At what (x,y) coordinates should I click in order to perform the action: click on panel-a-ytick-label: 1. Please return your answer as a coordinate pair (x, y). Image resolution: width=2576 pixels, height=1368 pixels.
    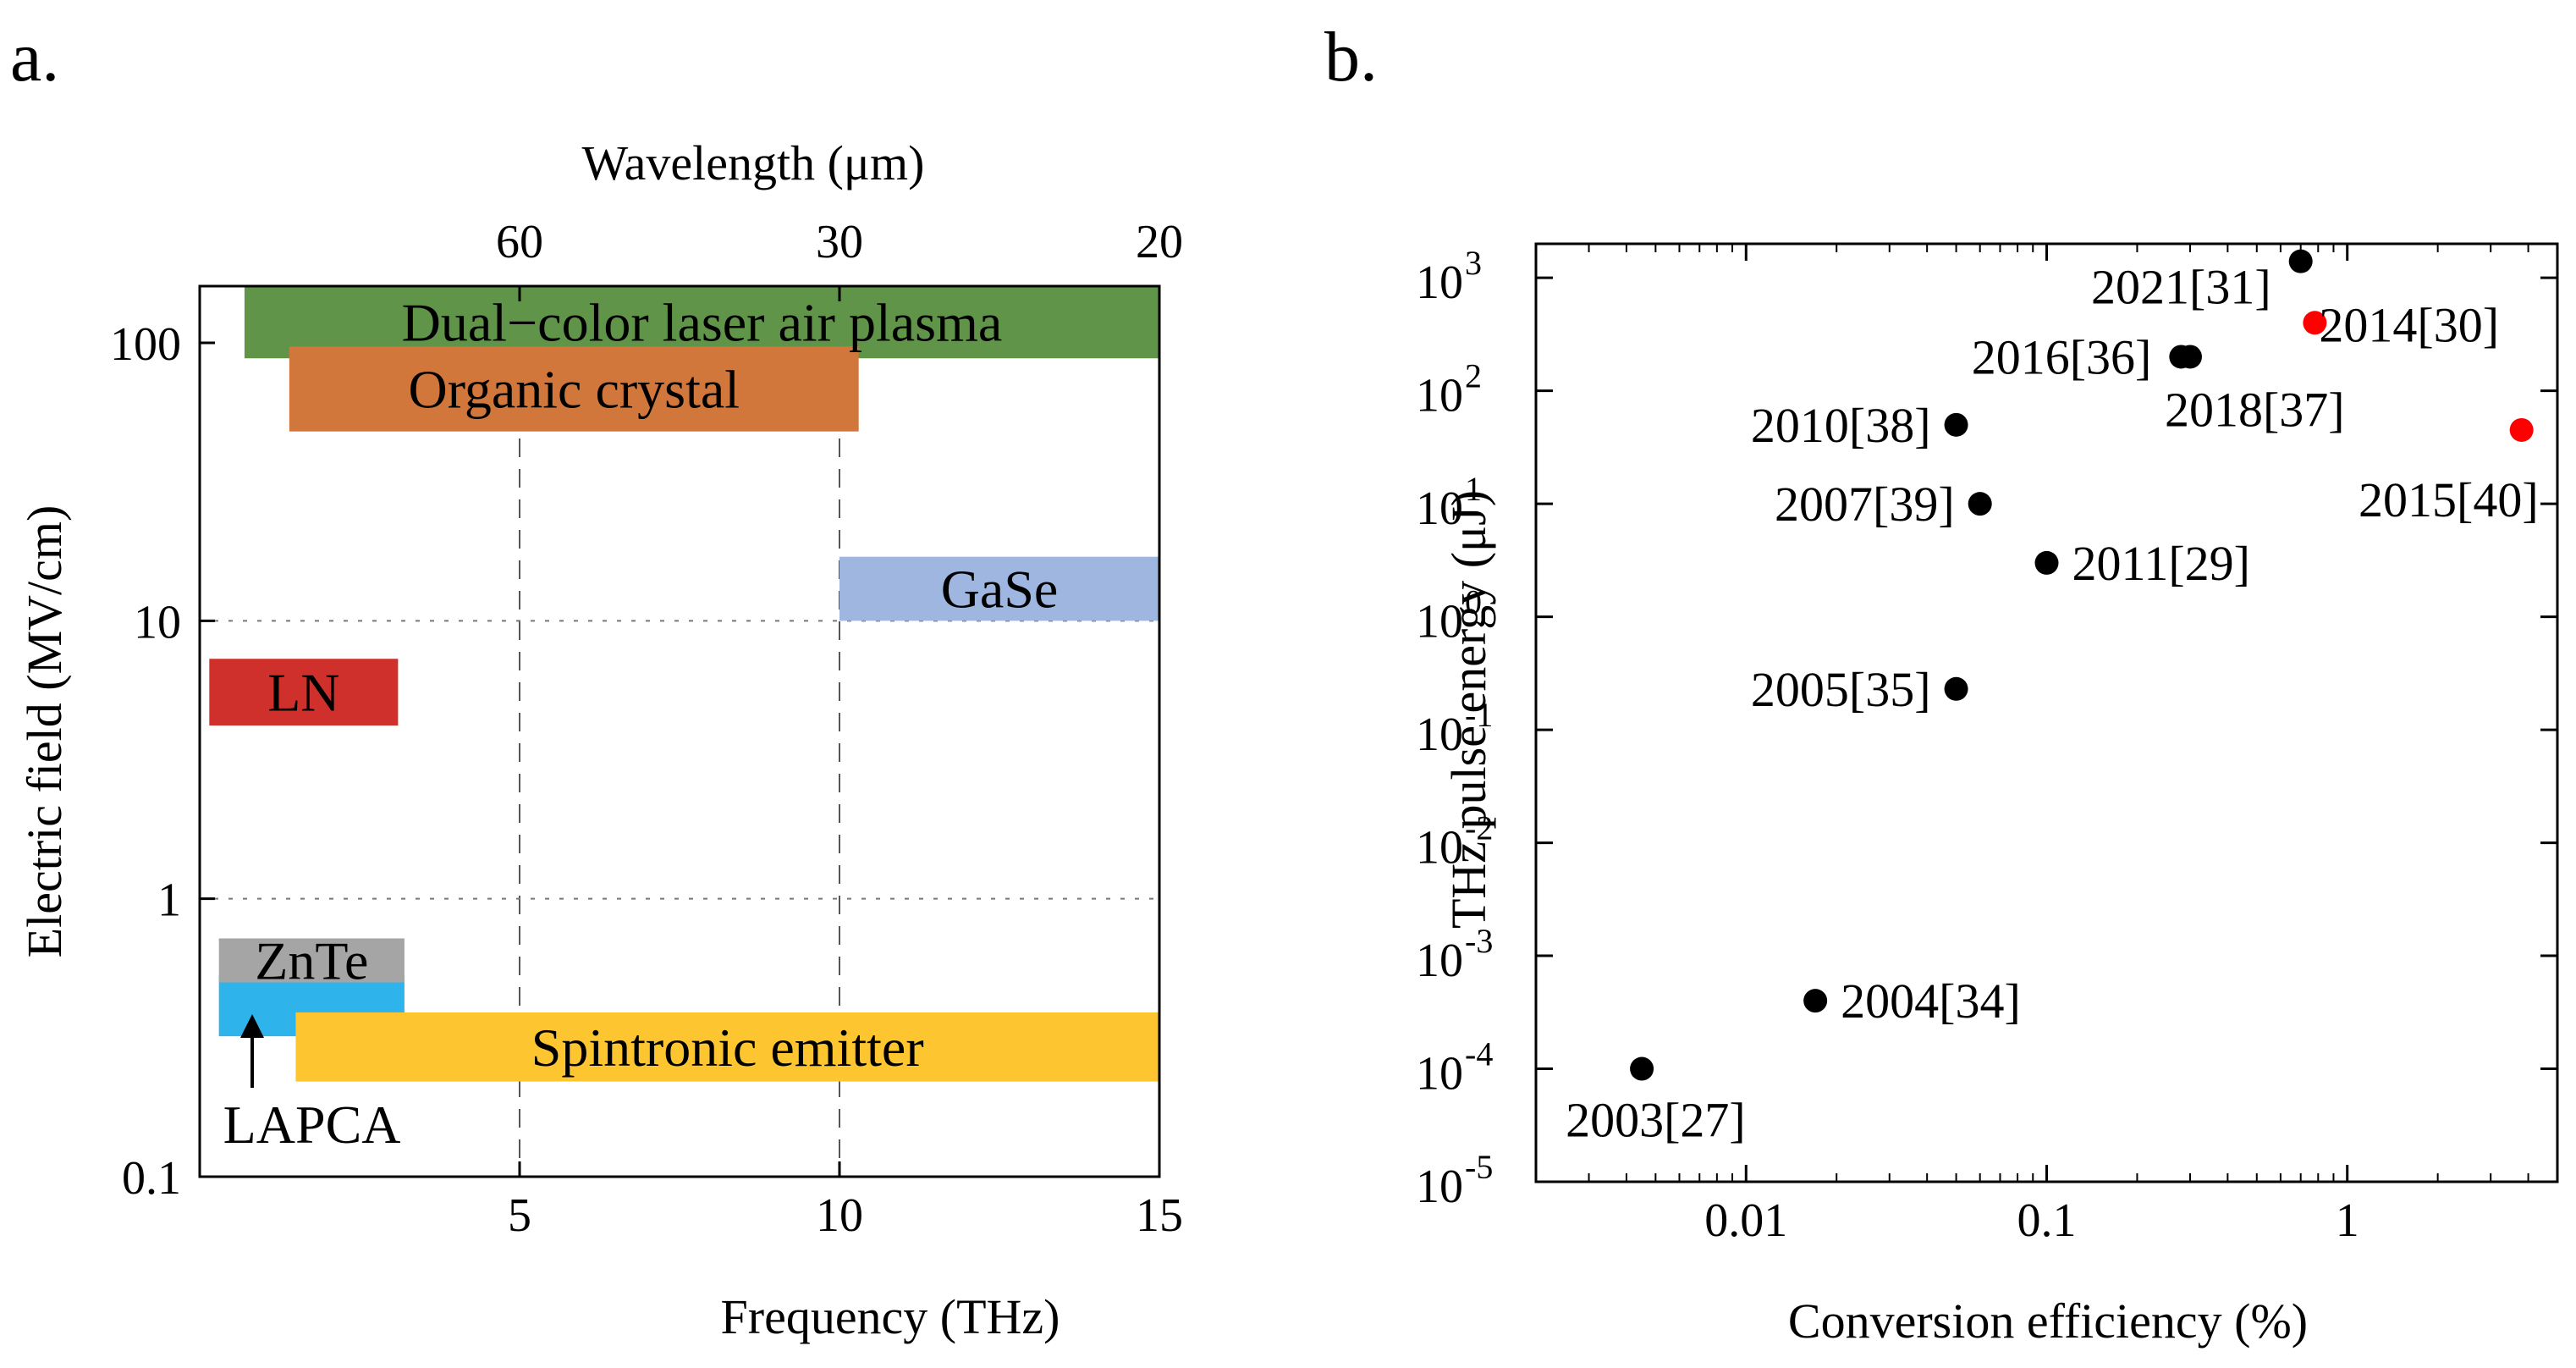
    Looking at the image, I should click on (169, 900).